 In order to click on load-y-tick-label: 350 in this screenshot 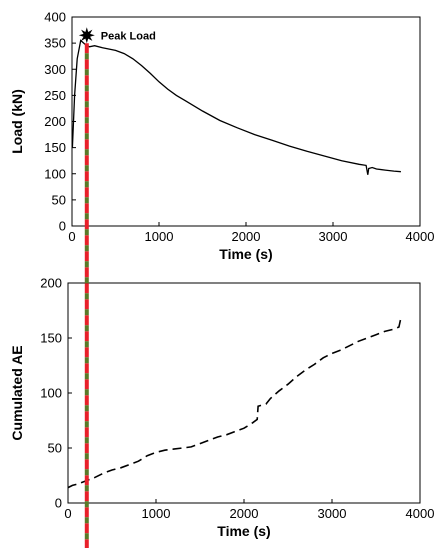, I will do `click(55, 43)`.